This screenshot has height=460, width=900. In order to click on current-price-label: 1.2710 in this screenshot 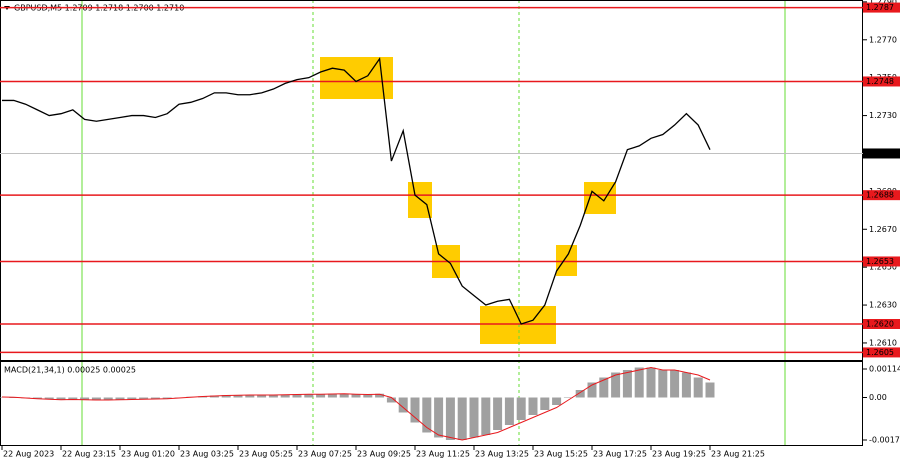, I will do `click(880, 153)`.